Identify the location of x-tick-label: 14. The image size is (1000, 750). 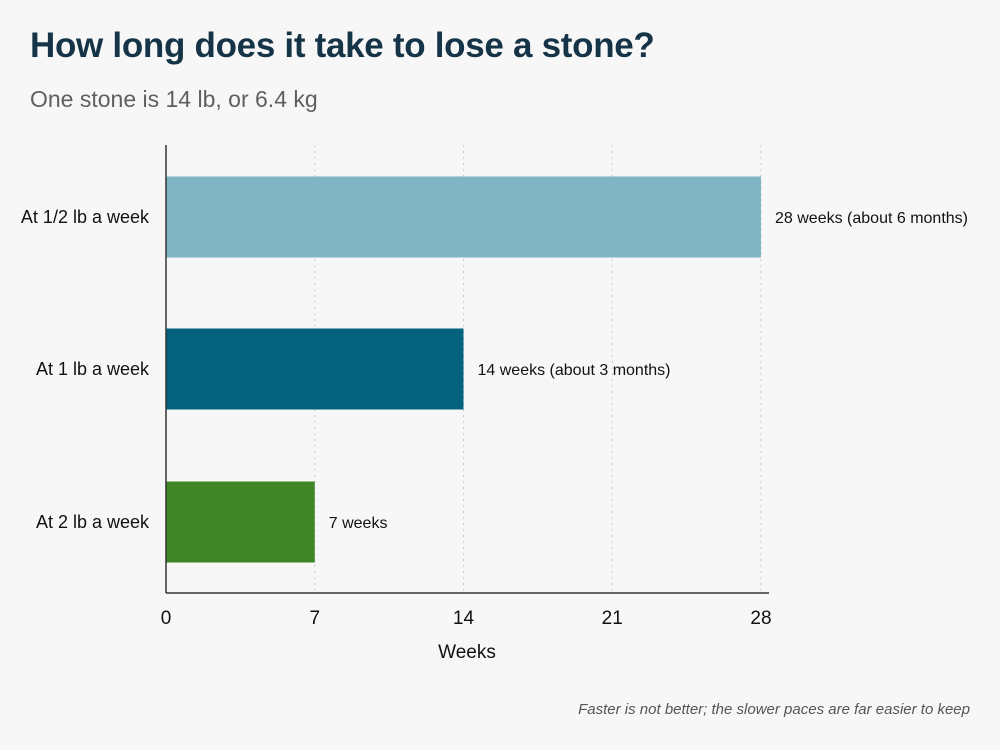
(464, 618).